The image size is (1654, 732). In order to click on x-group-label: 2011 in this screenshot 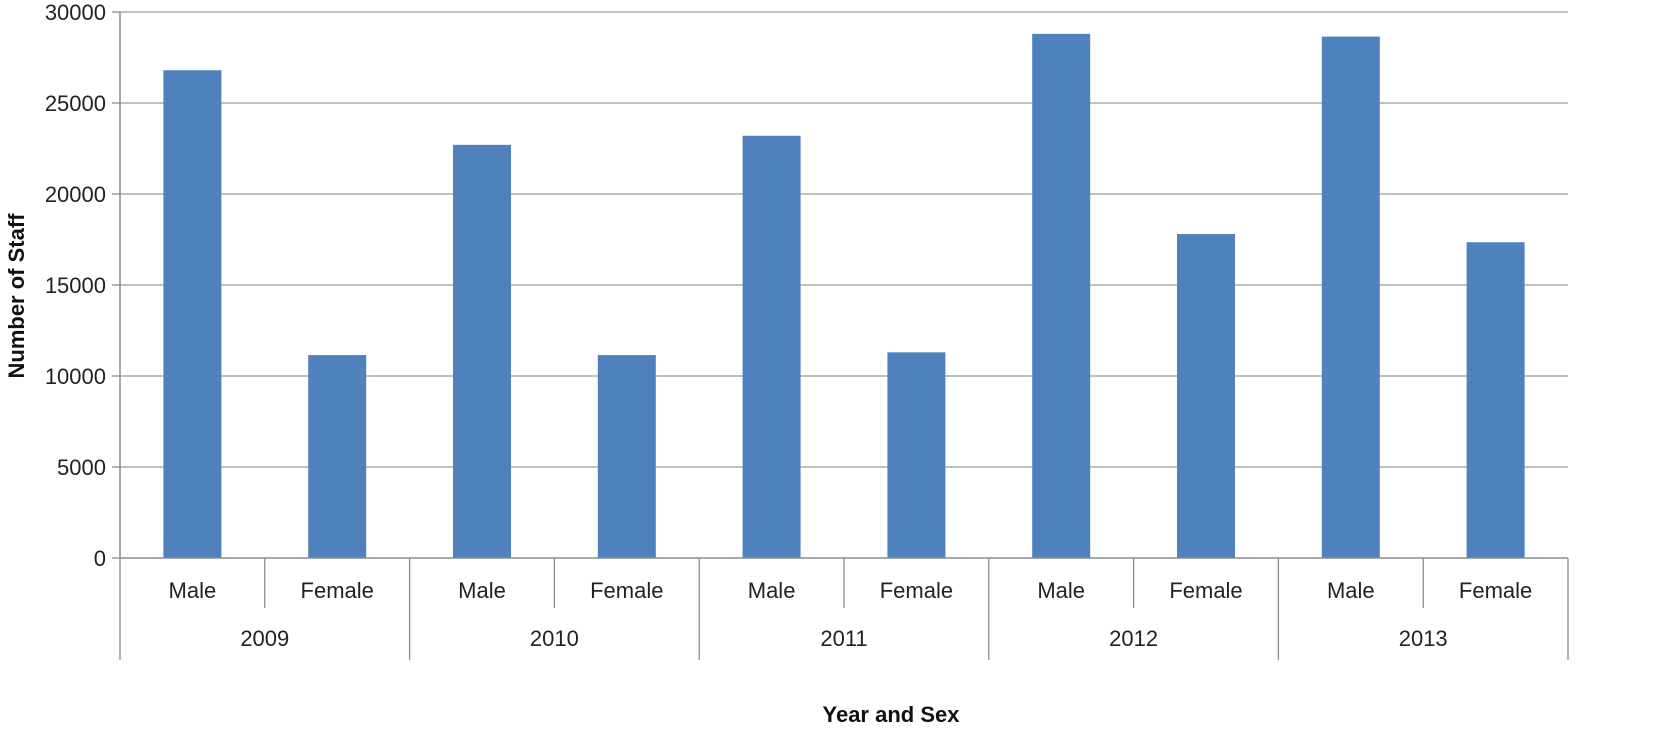, I will do `click(843, 638)`.